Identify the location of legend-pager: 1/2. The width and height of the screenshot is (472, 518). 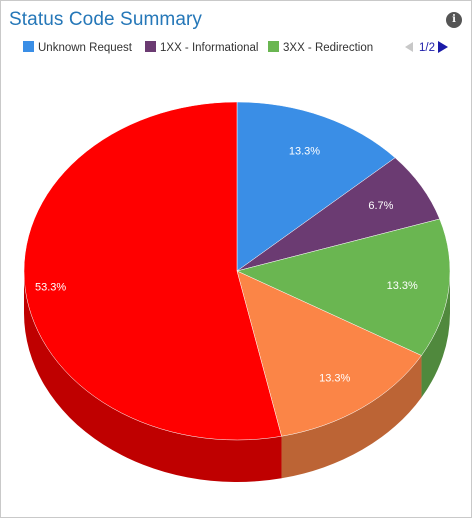
(426, 48).